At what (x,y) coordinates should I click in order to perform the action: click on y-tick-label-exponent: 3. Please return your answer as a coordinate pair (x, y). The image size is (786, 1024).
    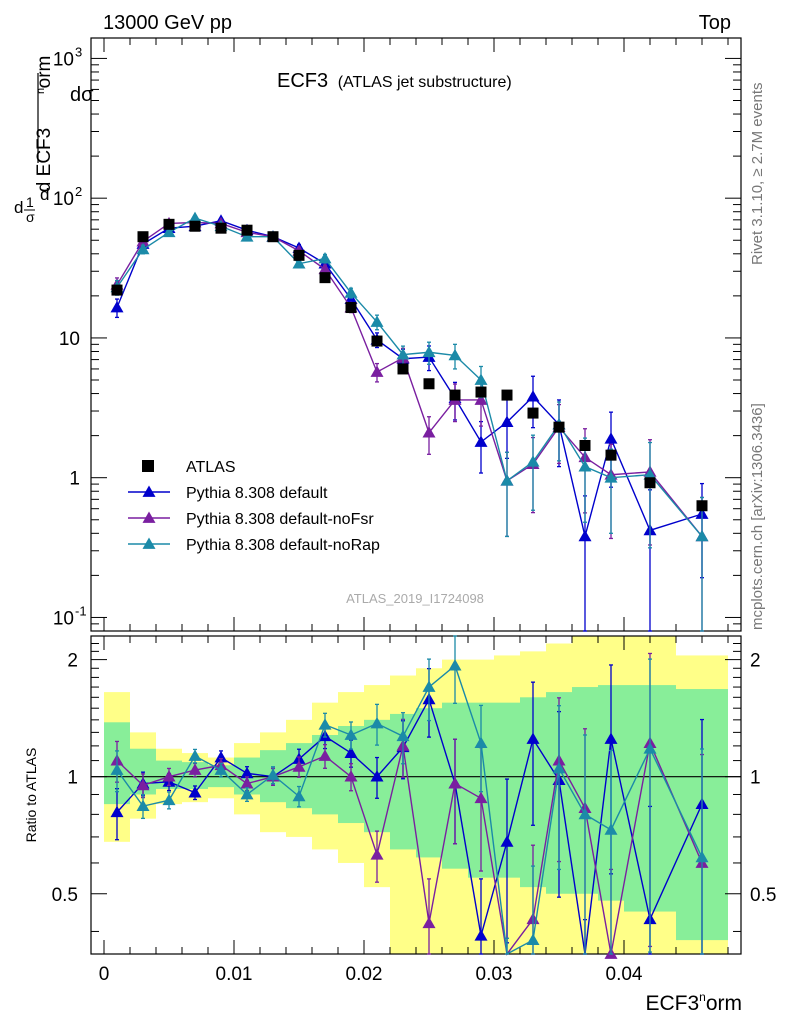
    Looking at the image, I should click on (78, 51).